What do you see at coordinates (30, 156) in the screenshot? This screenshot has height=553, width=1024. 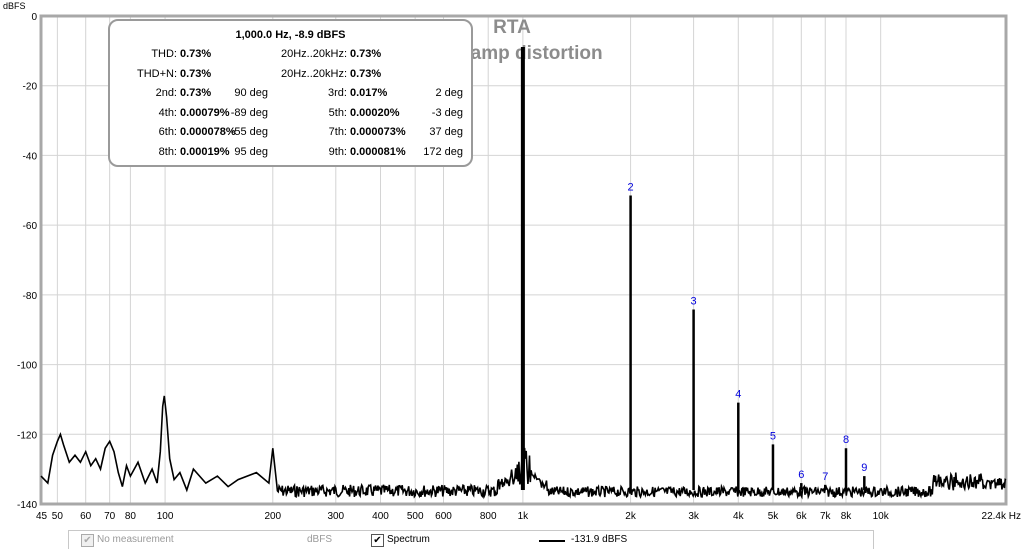 I see `y-tick-label: -40` at bounding box center [30, 156].